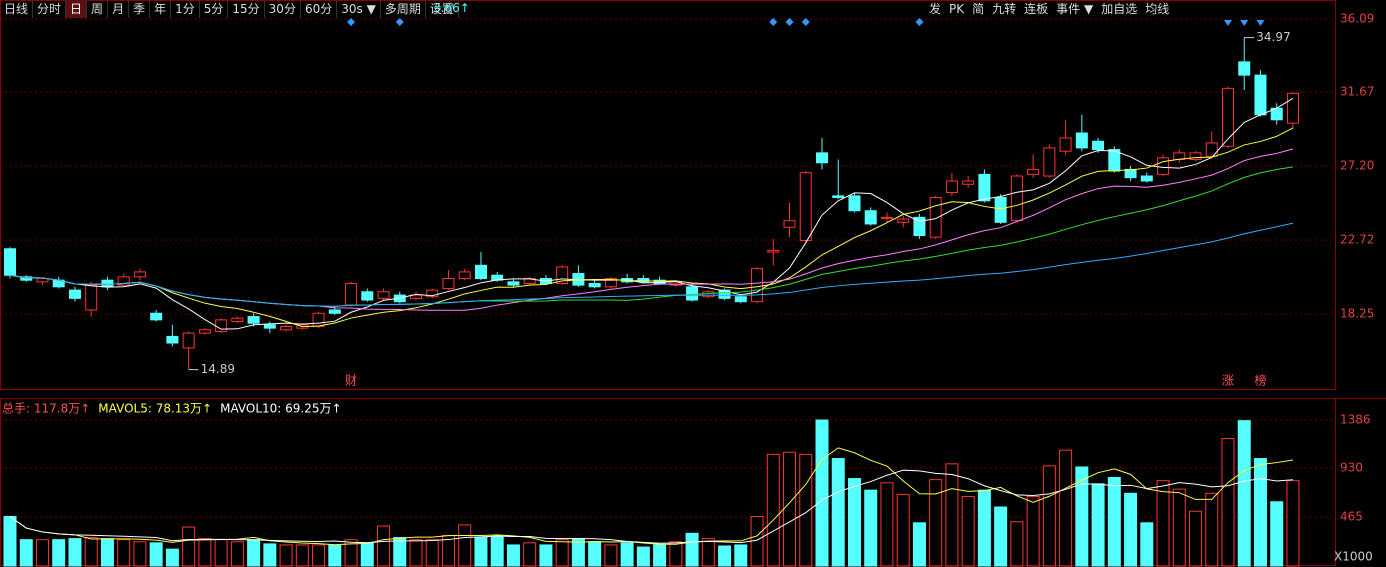 Image resolution: width=1386 pixels, height=567 pixels. I want to click on toolbar-button: 15分, so click(246, 9).